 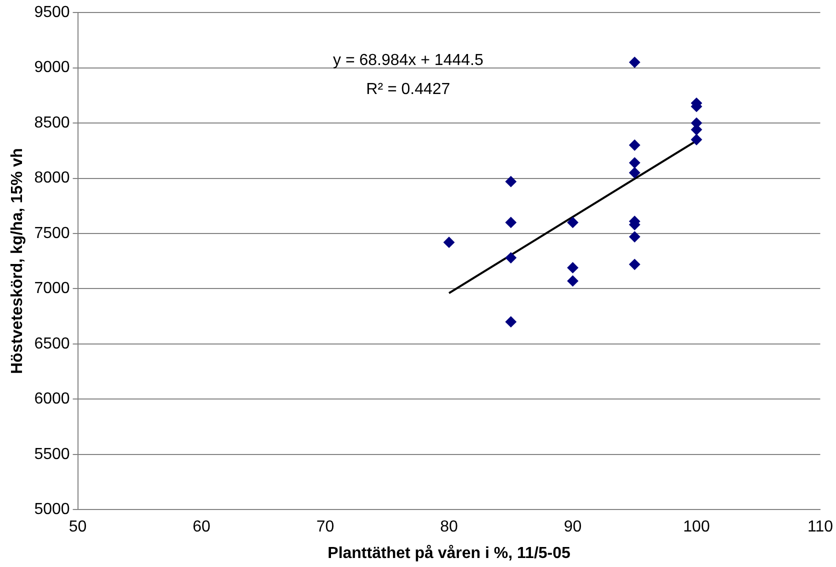 What do you see at coordinates (52, 13) in the screenshot?
I see `y-tick-label: 9500` at bounding box center [52, 13].